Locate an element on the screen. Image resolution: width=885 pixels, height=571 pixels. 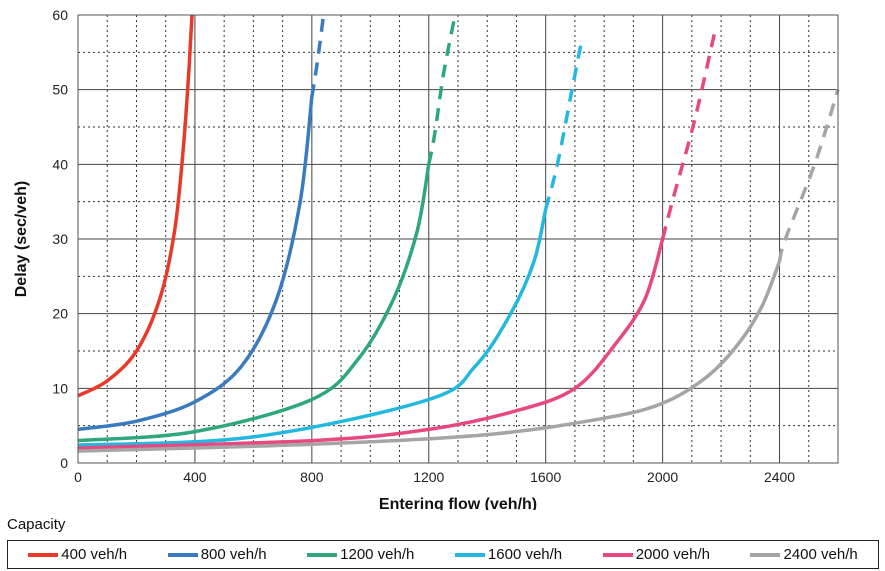
y-tick-label: 10 is located at coordinates (60, 388).